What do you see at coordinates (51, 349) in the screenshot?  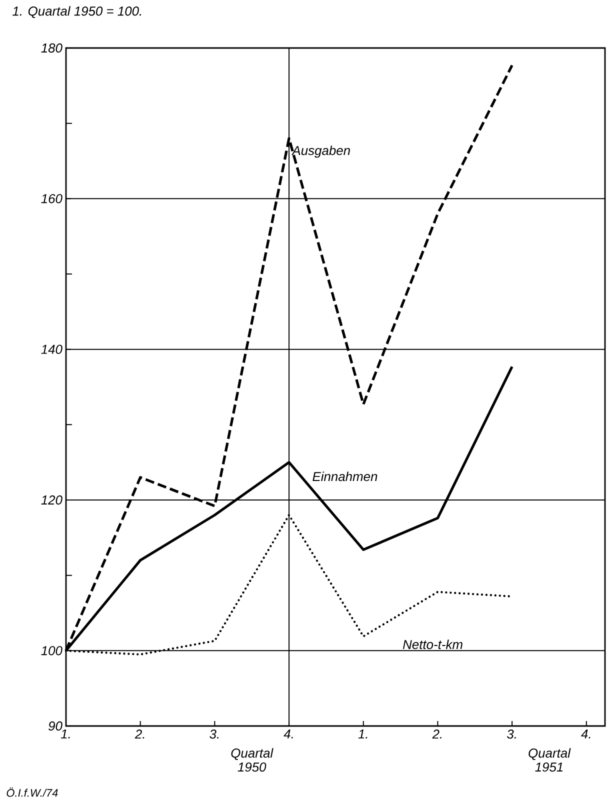 I see `y-tick-label: 140` at bounding box center [51, 349].